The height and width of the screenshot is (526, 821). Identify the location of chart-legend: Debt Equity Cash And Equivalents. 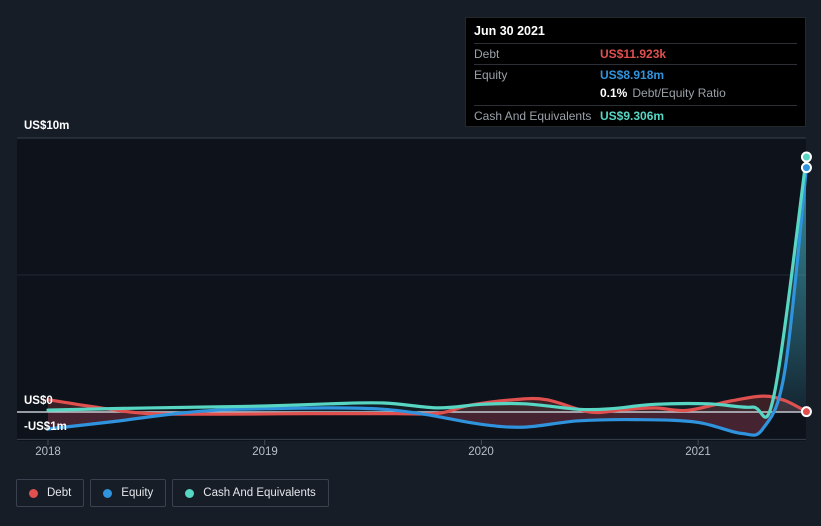
(172, 493).